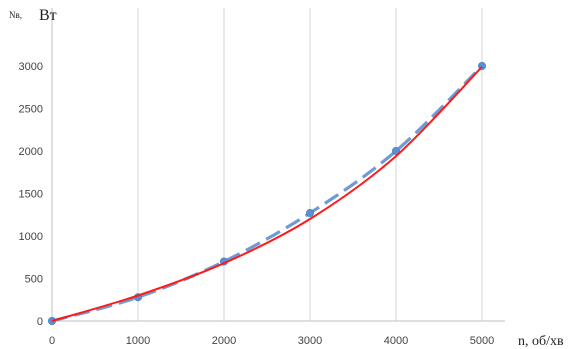 This screenshot has height=349, width=581. I want to click on x-tick-label: 4000, so click(396, 341).